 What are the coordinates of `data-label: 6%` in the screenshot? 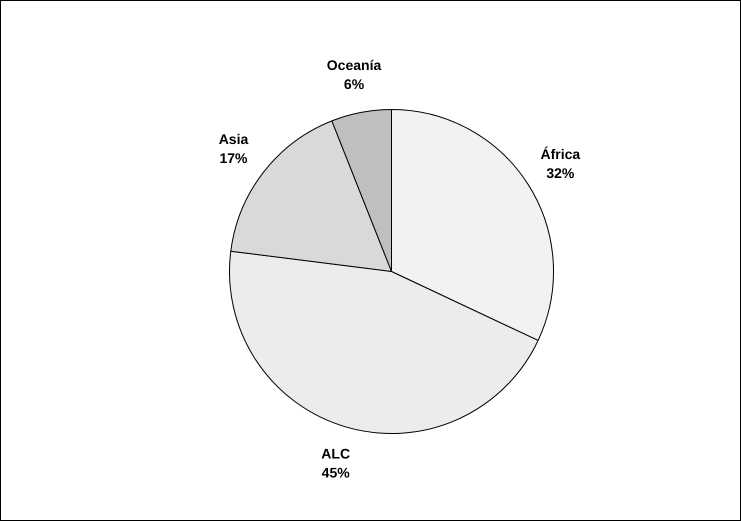 It's located at (354, 84).